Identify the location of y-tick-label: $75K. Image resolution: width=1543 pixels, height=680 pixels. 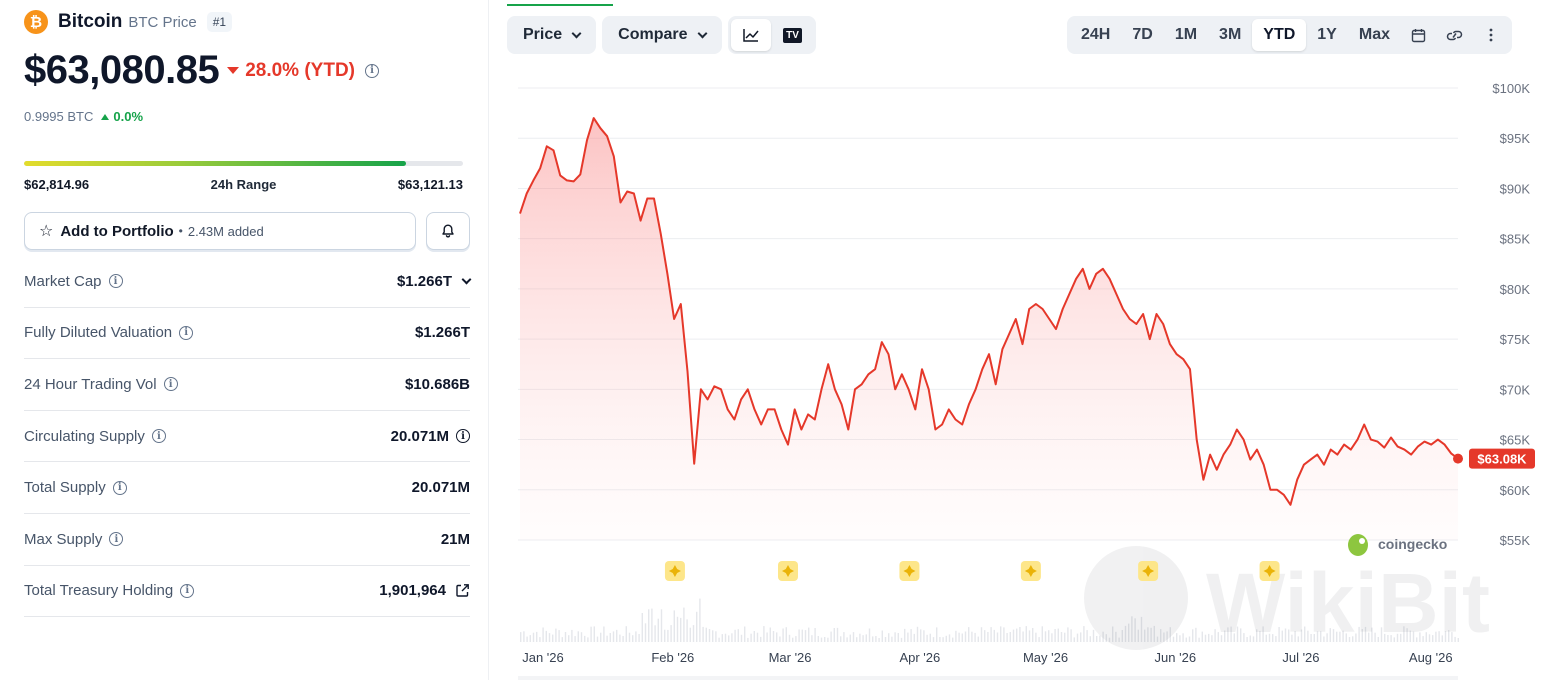
(1515, 339).